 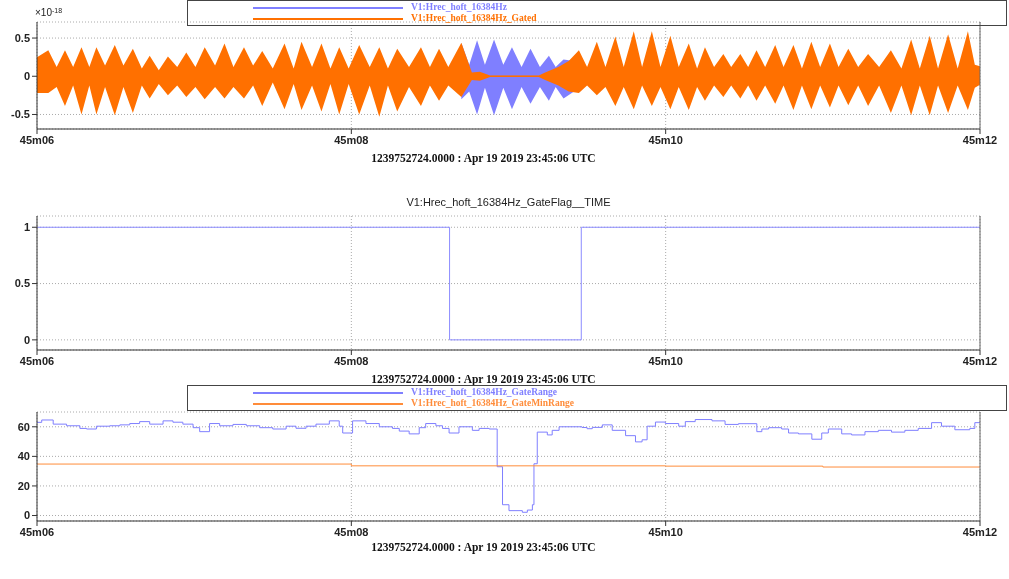 I want to click on chart-title: V1:Hrec_hoft_16384Hz_GateFlag__TIME, so click(x=508, y=202).